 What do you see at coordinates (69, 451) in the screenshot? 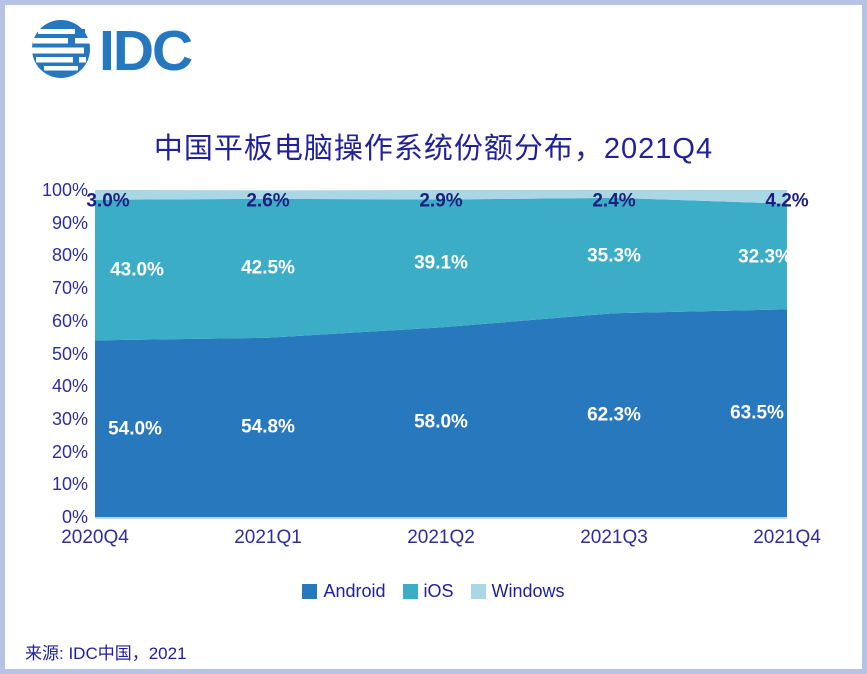
I see `y-tick-20%: 20%` at bounding box center [69, 451].